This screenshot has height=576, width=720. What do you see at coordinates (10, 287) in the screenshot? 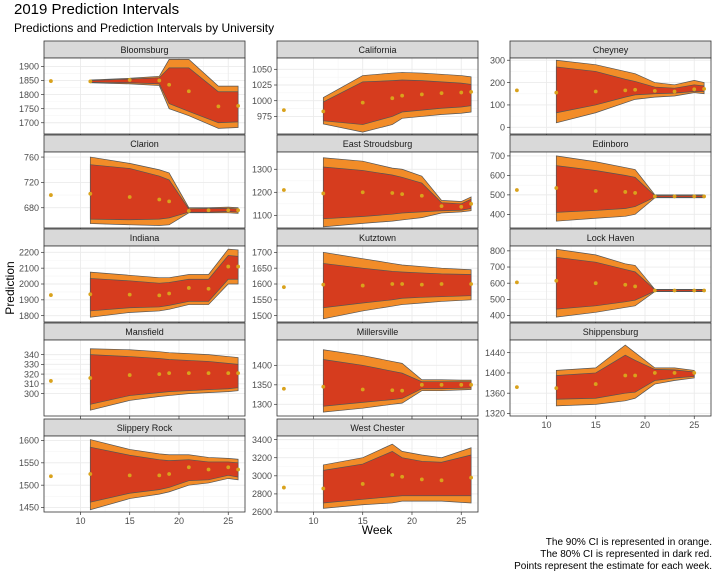
I see `y-axis-label: Prediction` at bounding box center [10, 287].